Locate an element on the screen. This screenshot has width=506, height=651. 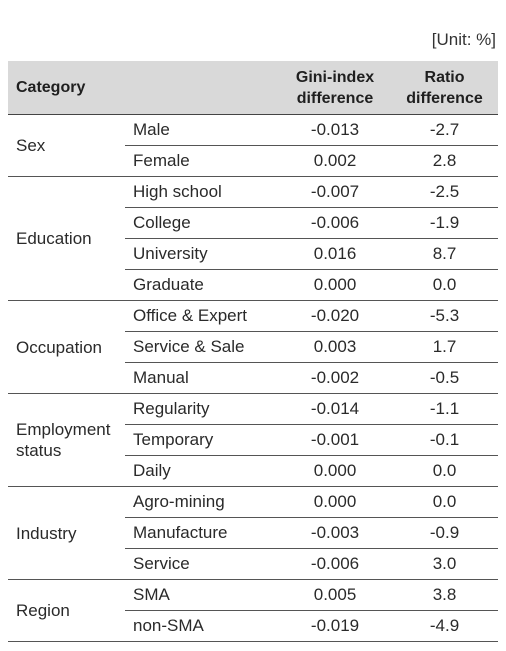
ratio-cell: 8.7 is located at coordinates (445, 254).